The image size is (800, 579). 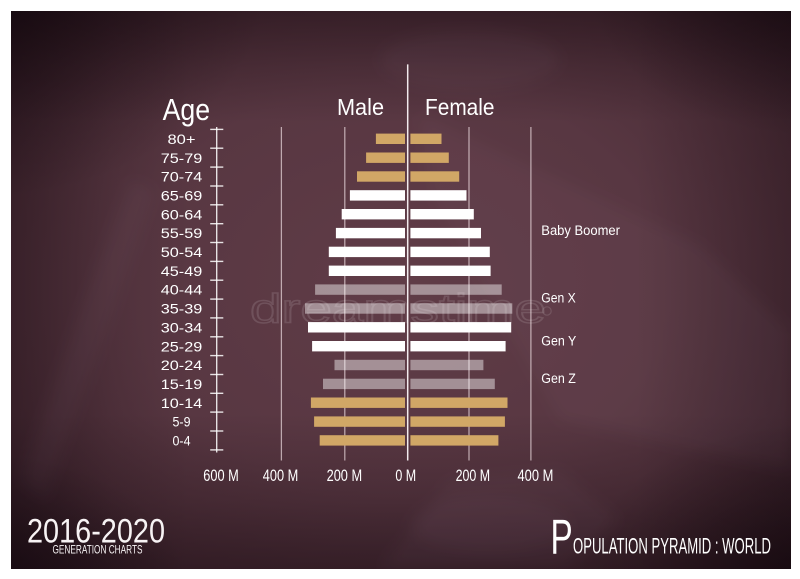 I want to click on svg-text: 60-64, so click(x=182, y=215).